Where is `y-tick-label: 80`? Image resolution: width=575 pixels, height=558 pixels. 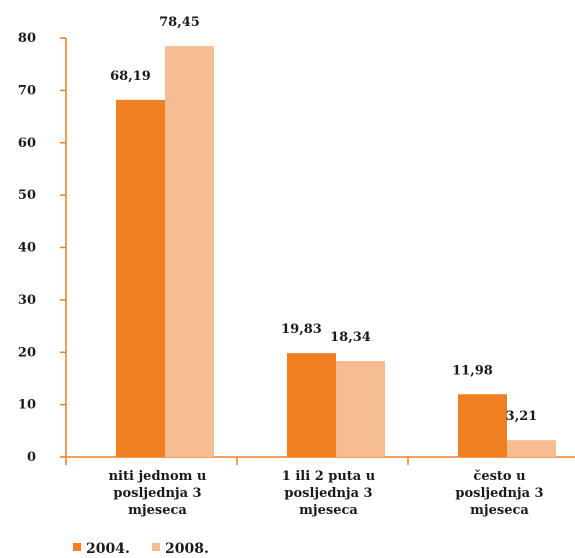
y-tick-label: 80 is located at coordinates (27, 38).